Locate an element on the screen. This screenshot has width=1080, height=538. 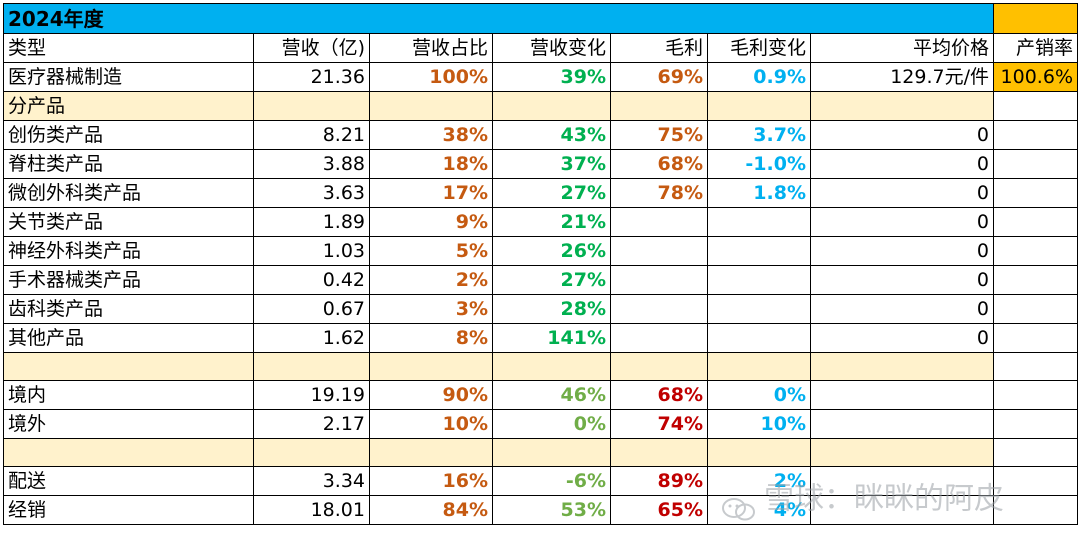
cell-margin: 69% is located at coordinates (659, 77).